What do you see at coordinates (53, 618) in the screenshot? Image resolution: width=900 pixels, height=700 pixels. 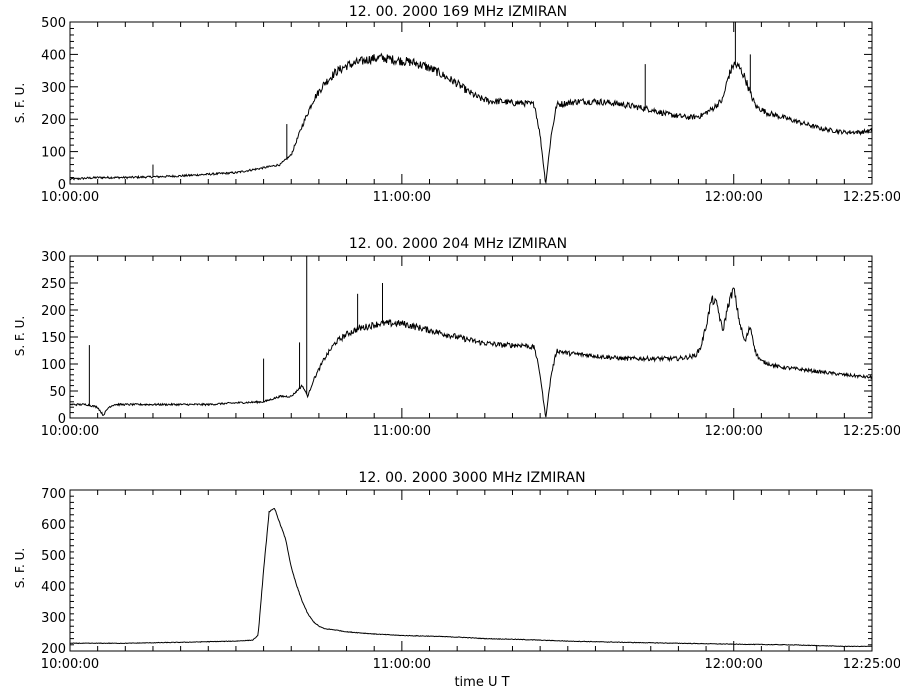 I see `y-tick-label-3000mhz: 300` at bounding box center [53, 618].